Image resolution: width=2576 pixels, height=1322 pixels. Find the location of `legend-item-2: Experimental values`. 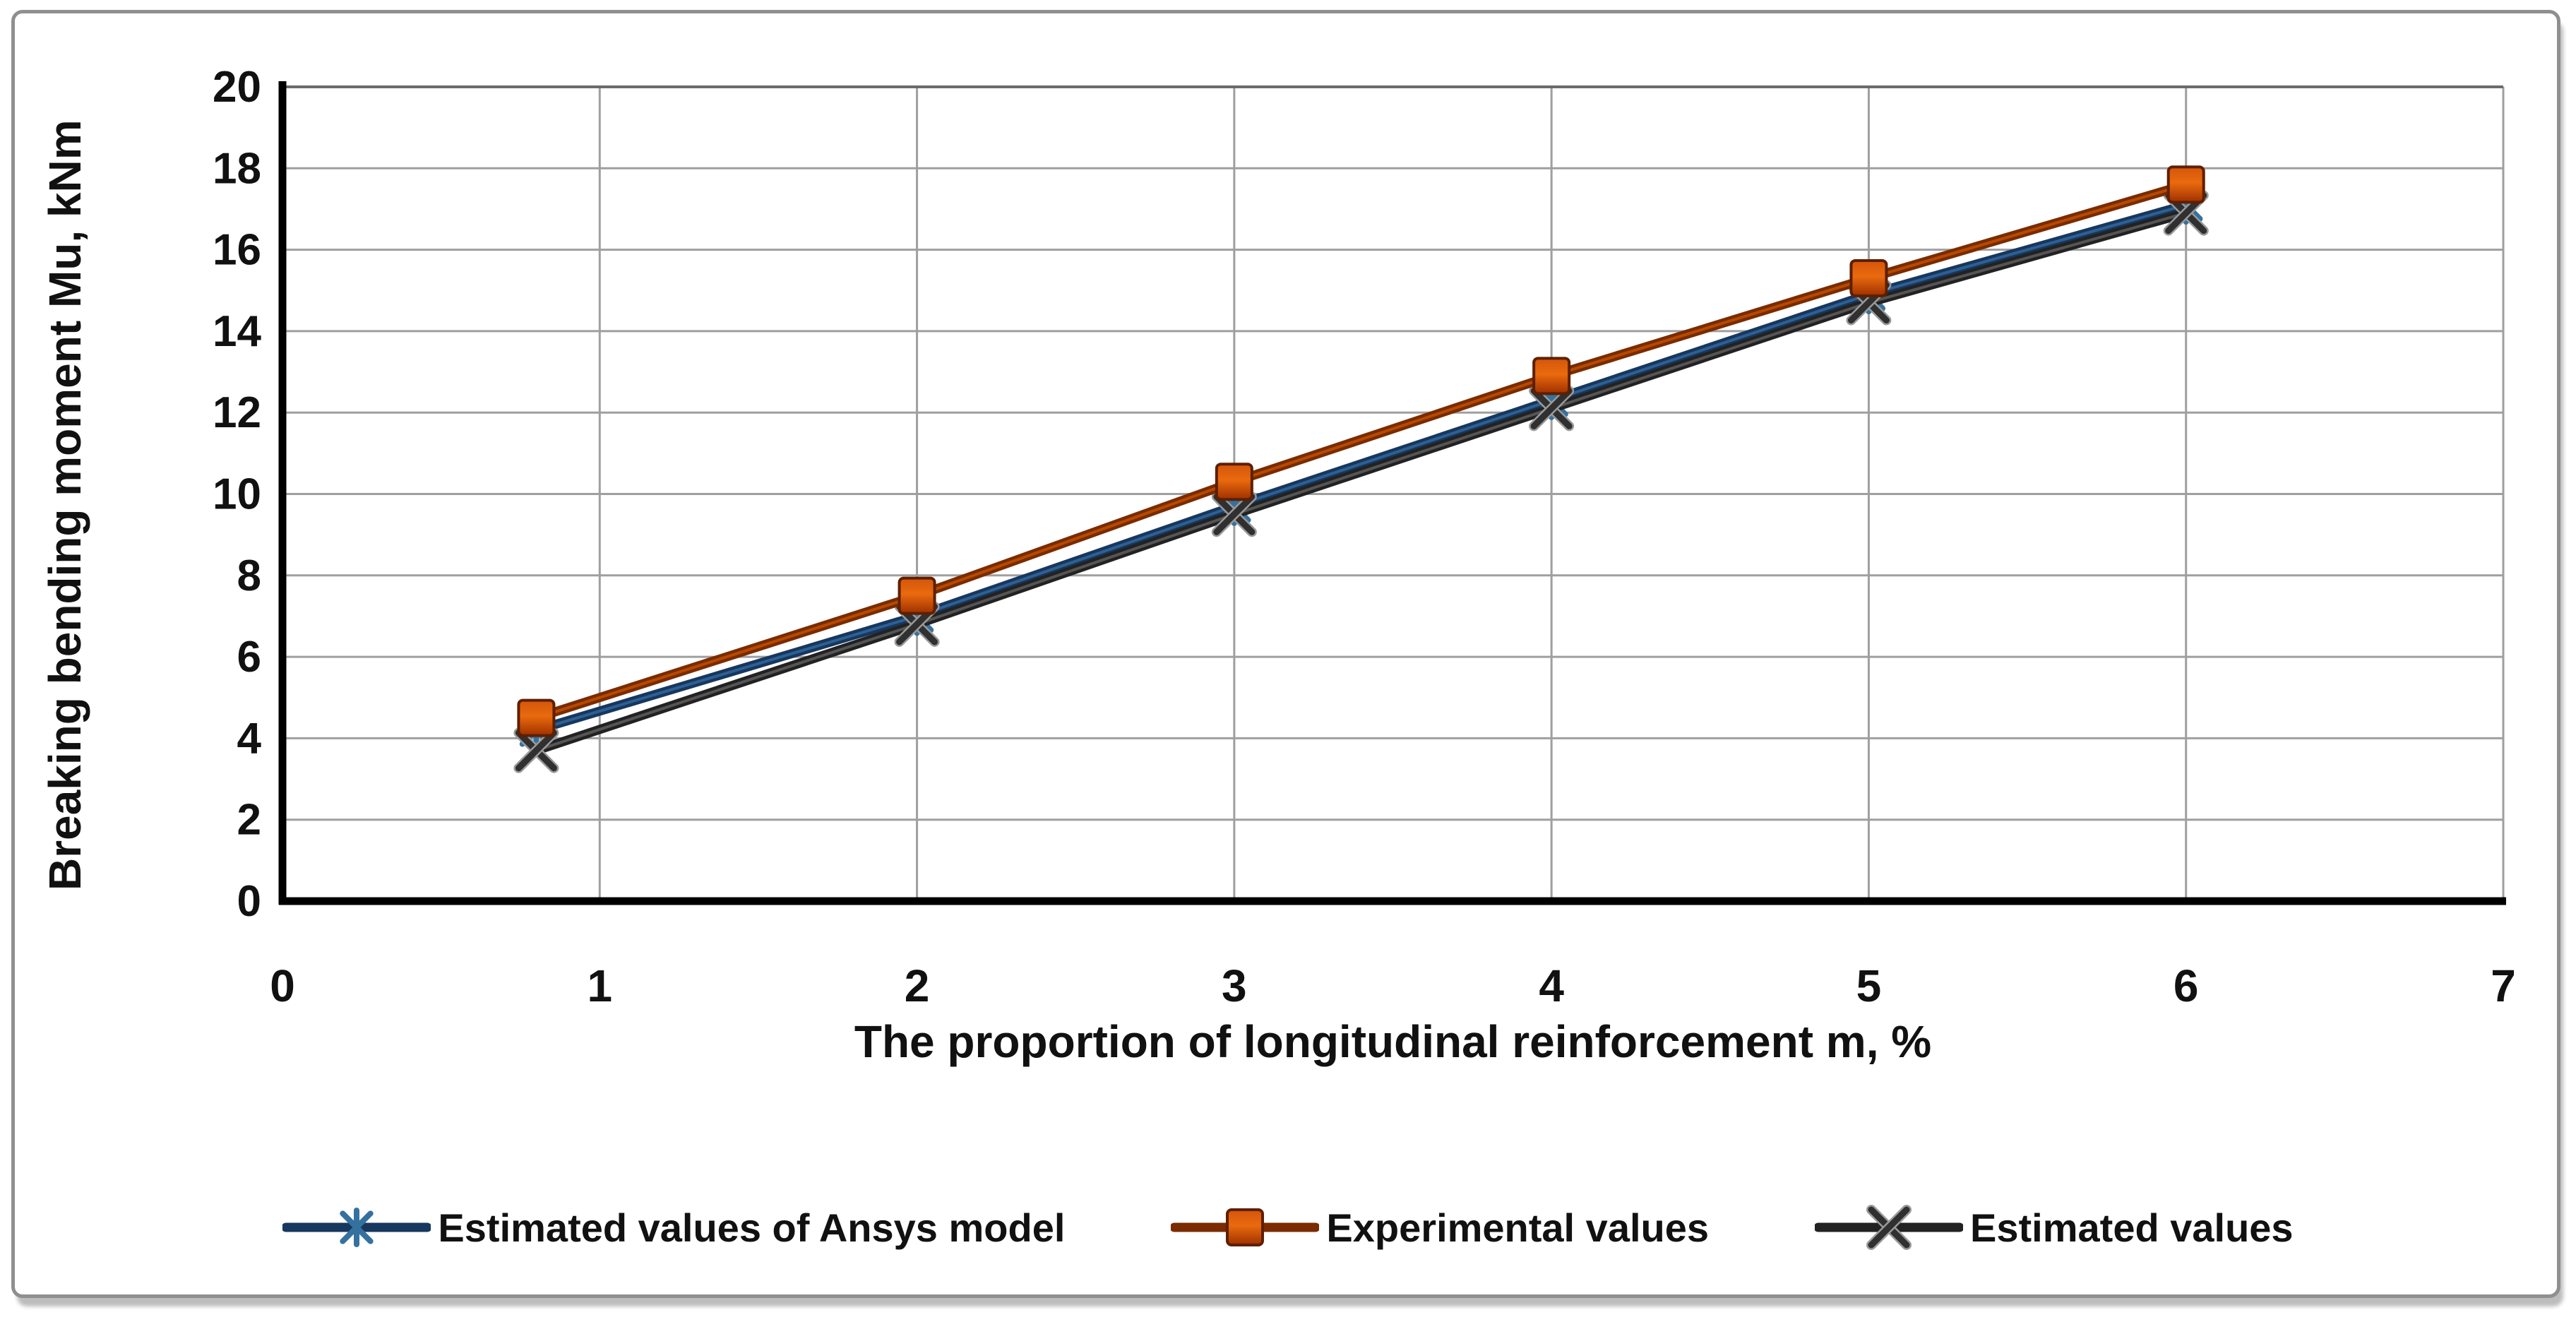

legend-item-2: Experimental values is located at coordinates (1440, 1228).